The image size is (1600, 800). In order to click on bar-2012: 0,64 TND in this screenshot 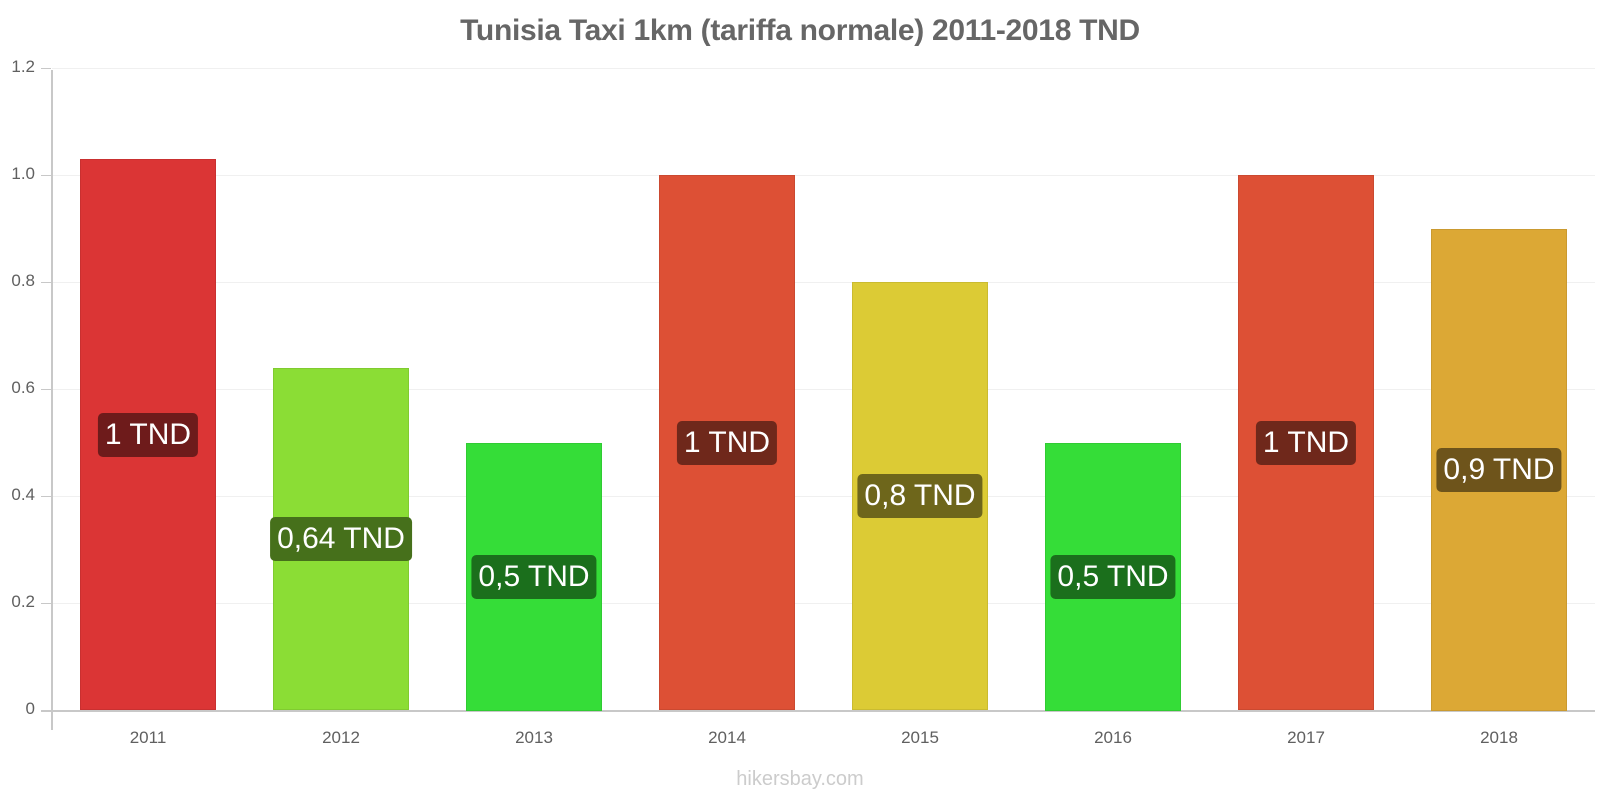, I will do `click(341, 539)`.